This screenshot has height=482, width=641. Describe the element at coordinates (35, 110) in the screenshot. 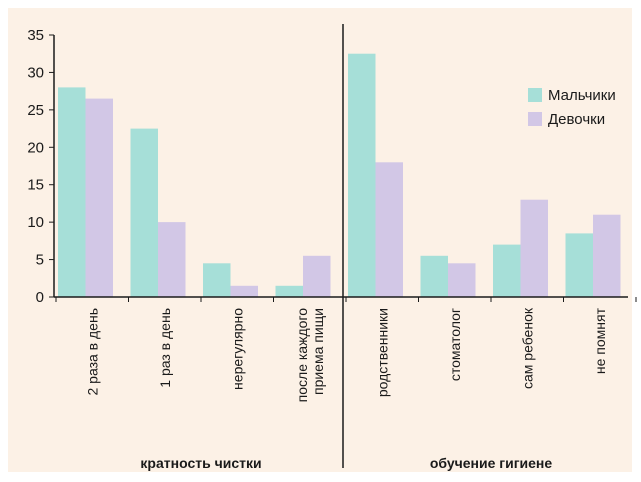

I see `y-tick-label-5: 25` at that location.